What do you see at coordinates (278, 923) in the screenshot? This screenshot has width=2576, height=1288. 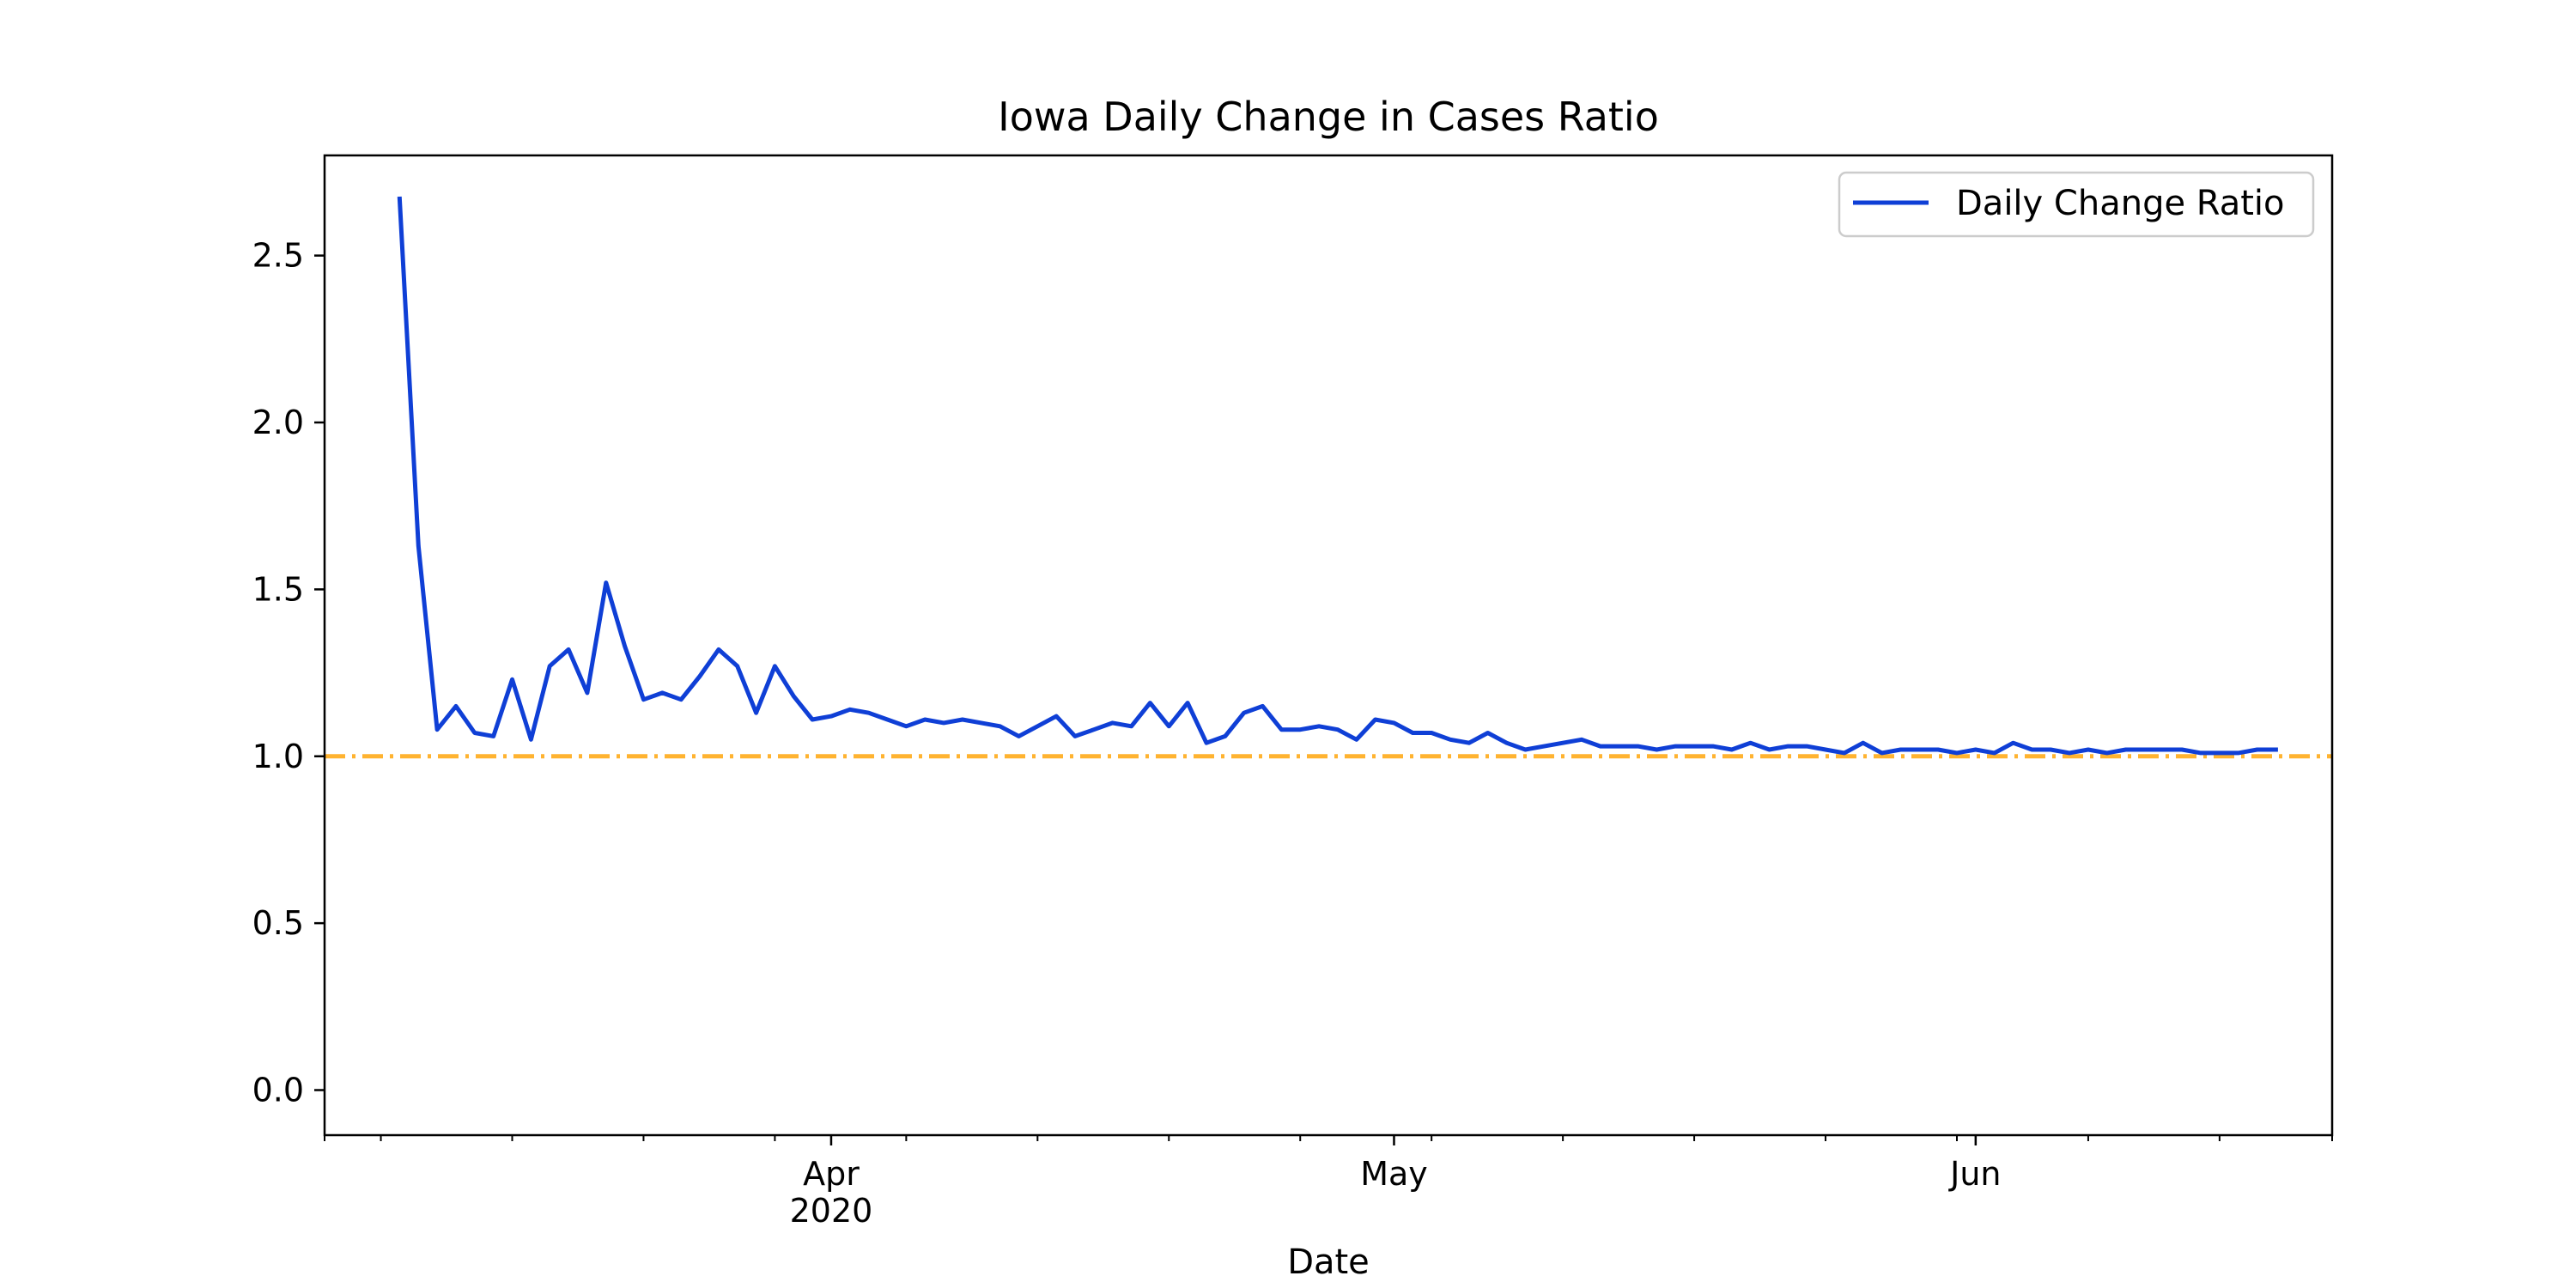 I see `y-tick-label: 0.5` at bounding box center [278, 923].